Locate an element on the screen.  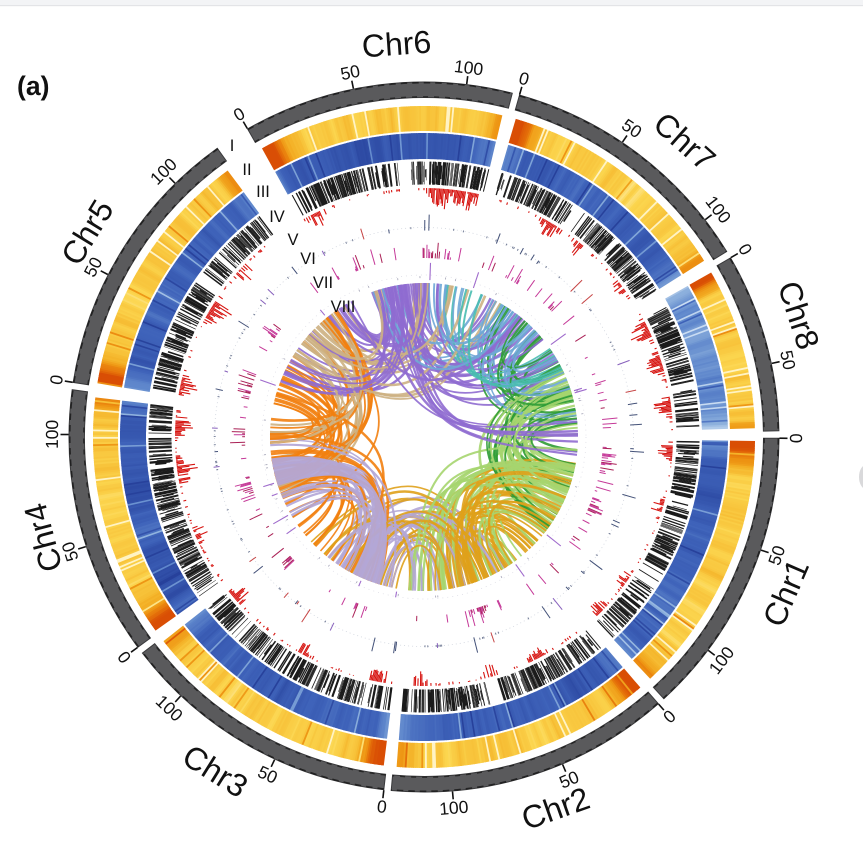
svg-text: (a) is located at coordinates (33, 86).